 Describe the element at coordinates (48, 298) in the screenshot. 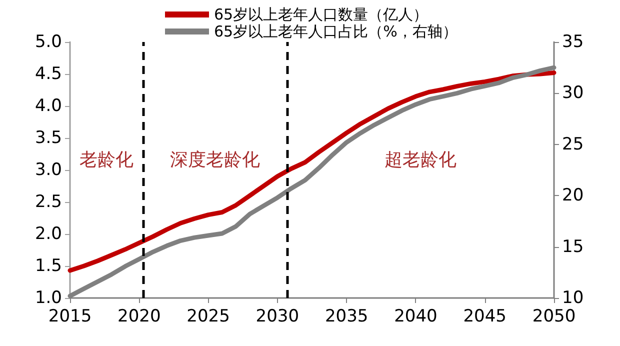

I see `y-tick-label: 1.0` at that location.